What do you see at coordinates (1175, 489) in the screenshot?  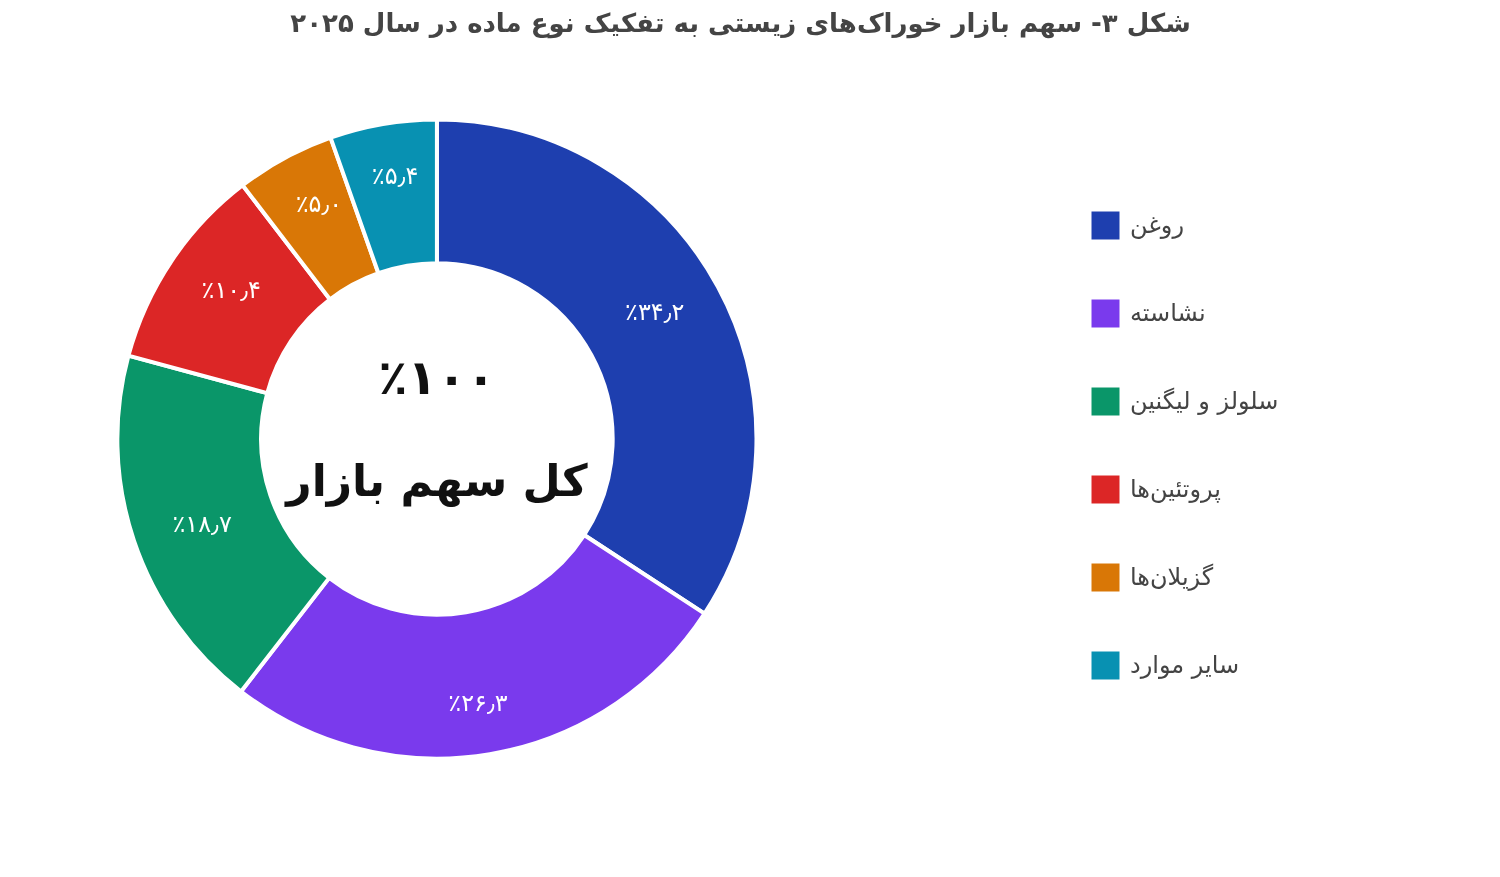 I see `legend-label: پروتئین‌ها` at bounding box center [1175, 489].